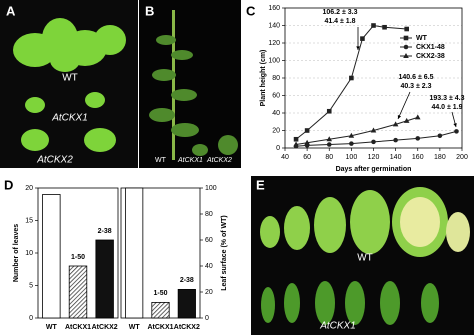  What do you see at coordinates (430, 47) in the screenshot?
I see `legend-label: CKX1-48` at bounding box center [430, 47].